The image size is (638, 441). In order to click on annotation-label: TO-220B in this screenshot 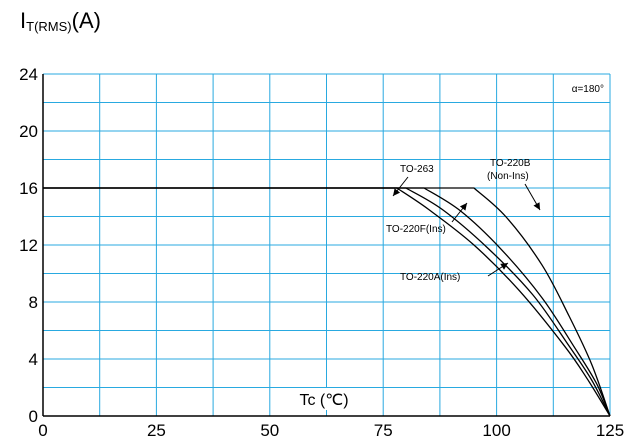, I will do `click(510, 163)`.